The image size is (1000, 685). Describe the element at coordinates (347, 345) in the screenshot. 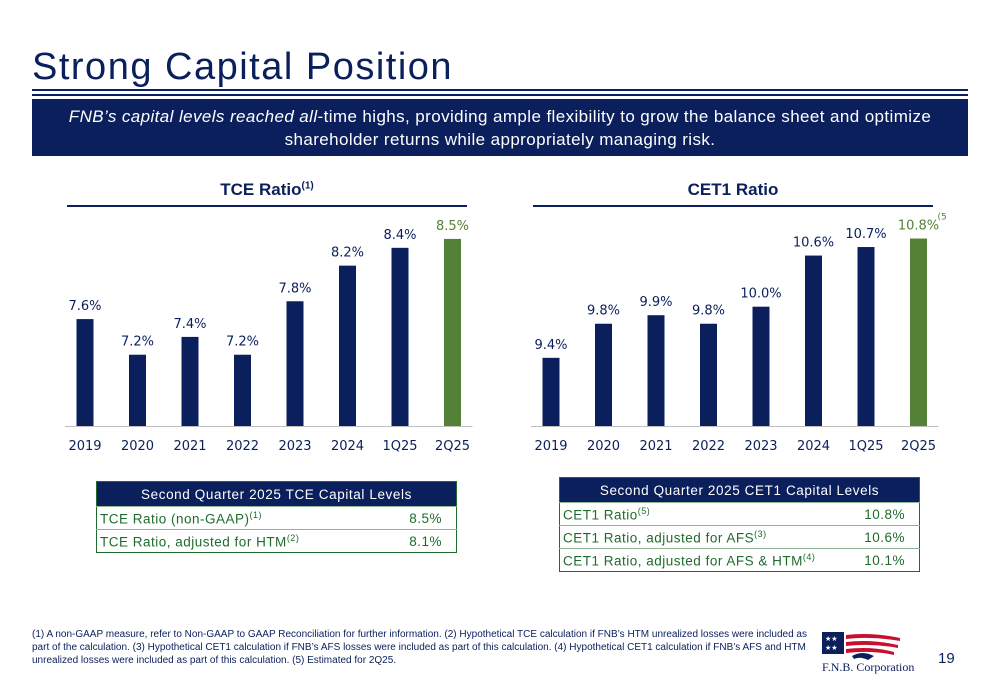

I see `tce-bar-2024` at that location.